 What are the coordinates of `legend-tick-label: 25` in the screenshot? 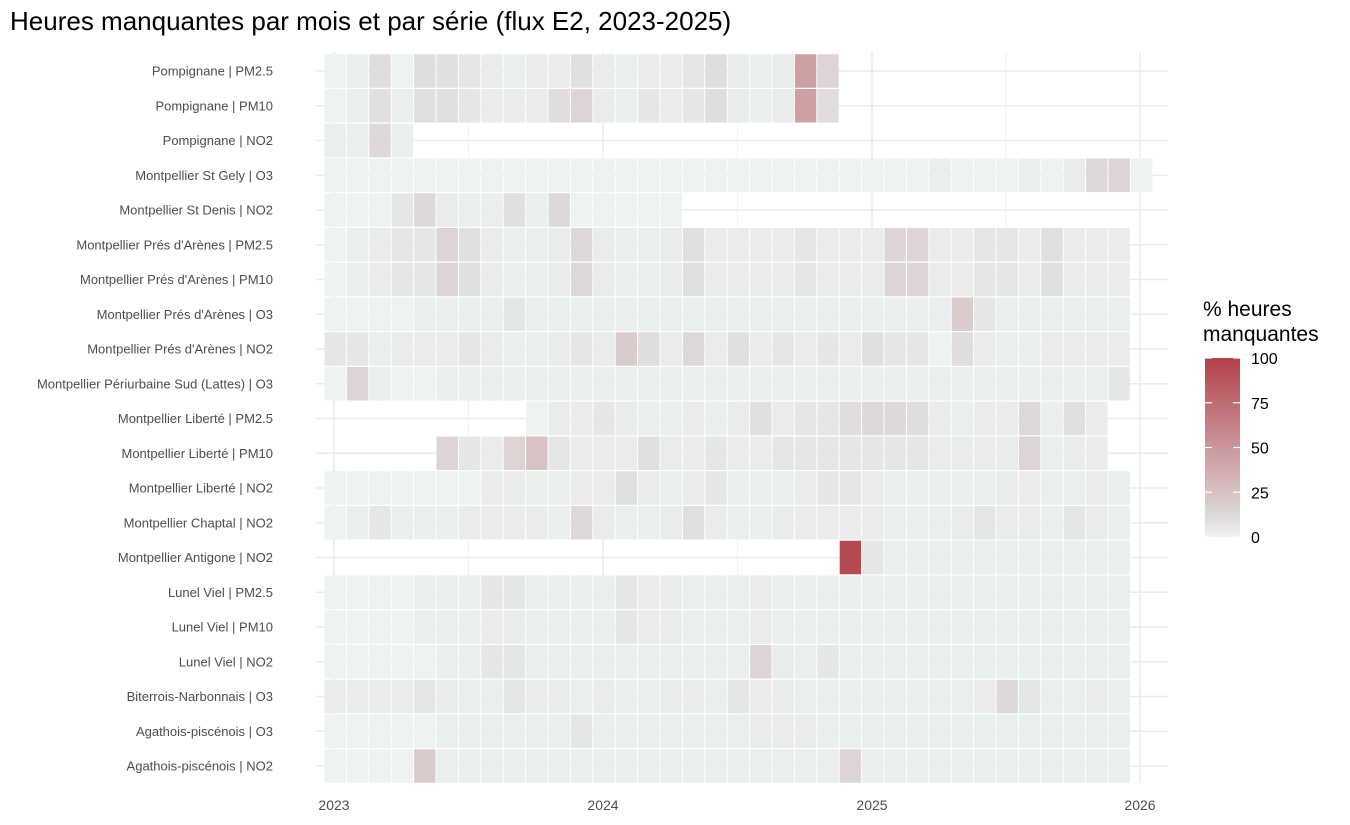 It's located at (1260, 493).